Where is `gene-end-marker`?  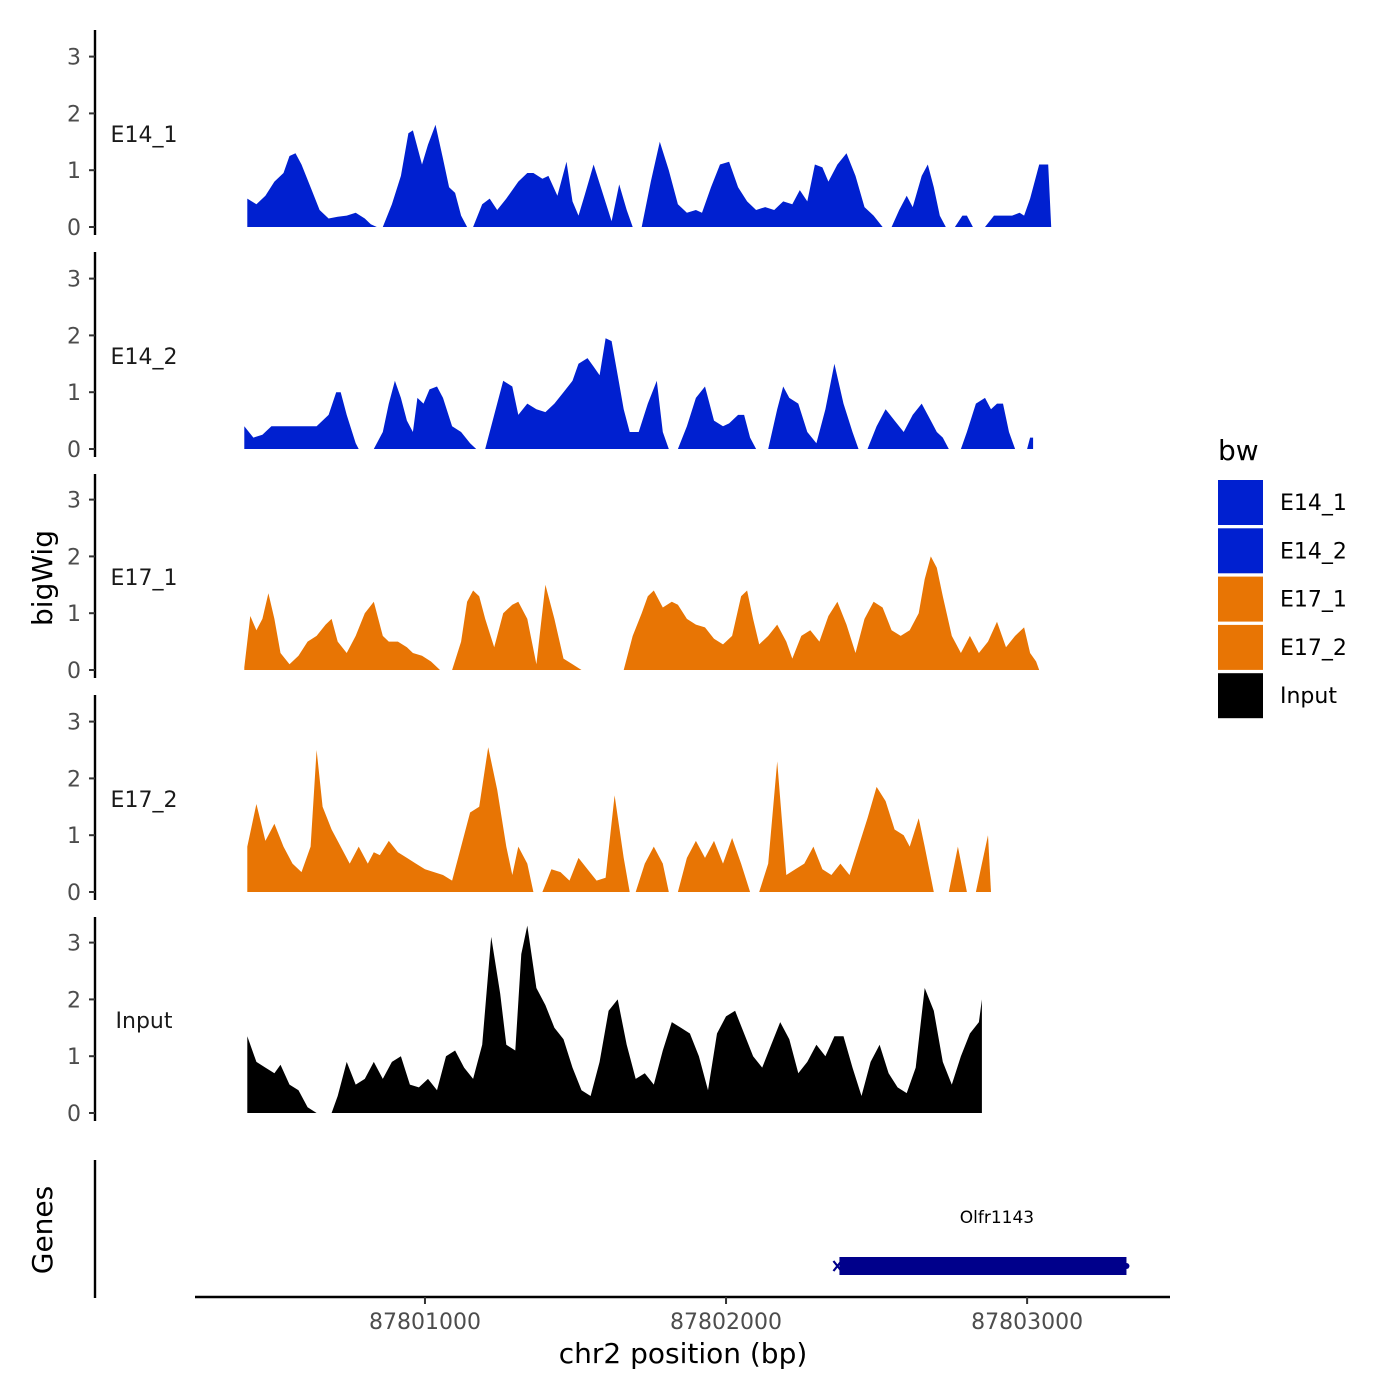 gene-end-marker is located at coordinates (1126, 1266).